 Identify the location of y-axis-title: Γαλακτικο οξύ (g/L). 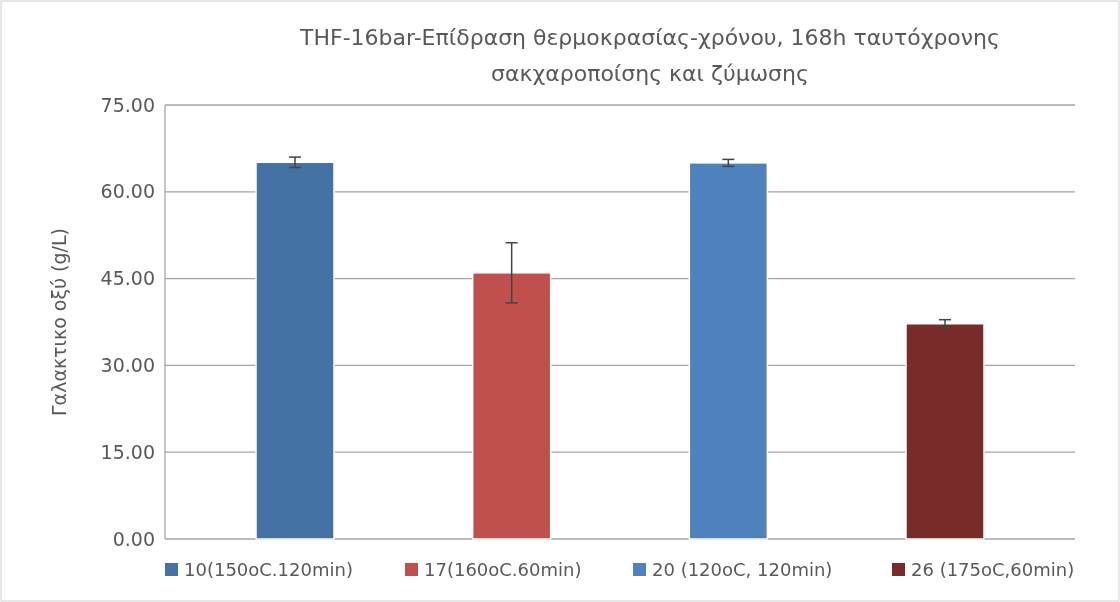
(59, 322).